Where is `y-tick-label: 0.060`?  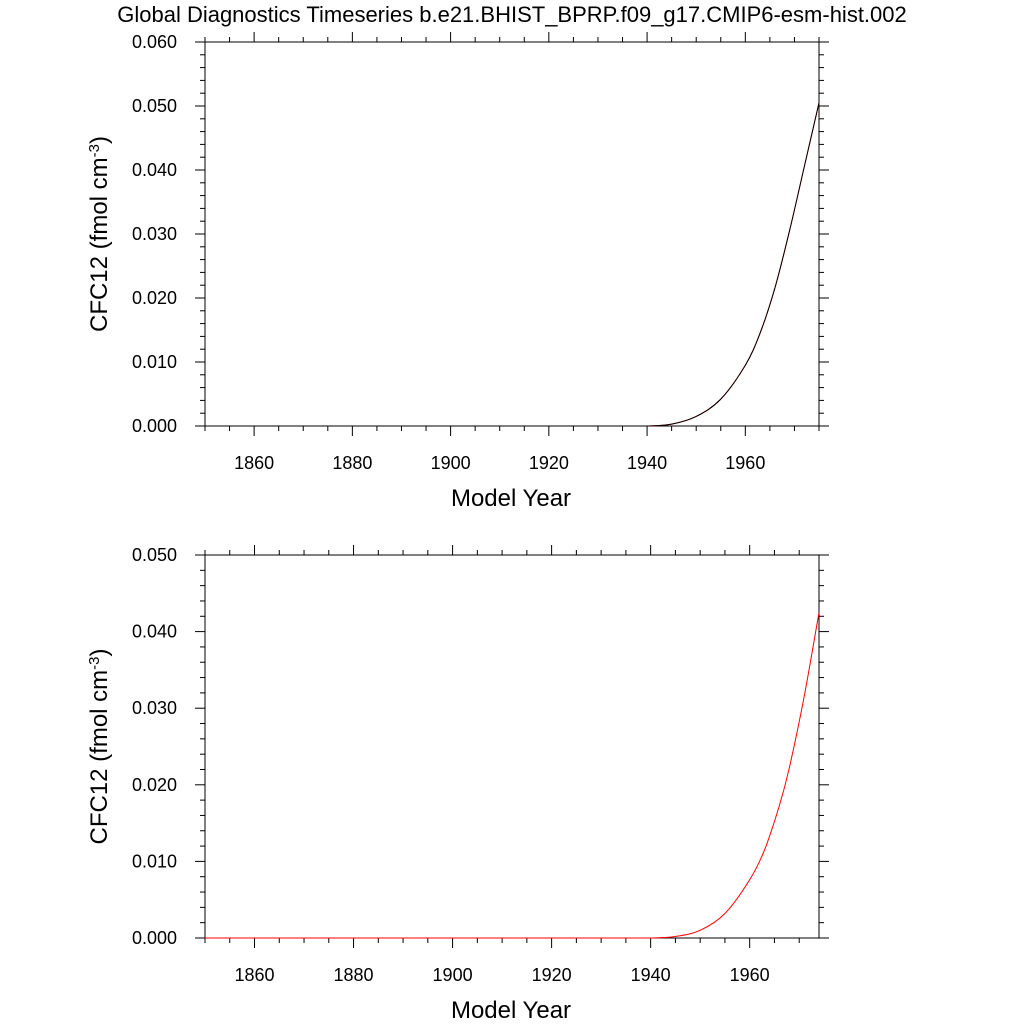
y-tick-label: 0.060 is located at coordinates (154, 42).